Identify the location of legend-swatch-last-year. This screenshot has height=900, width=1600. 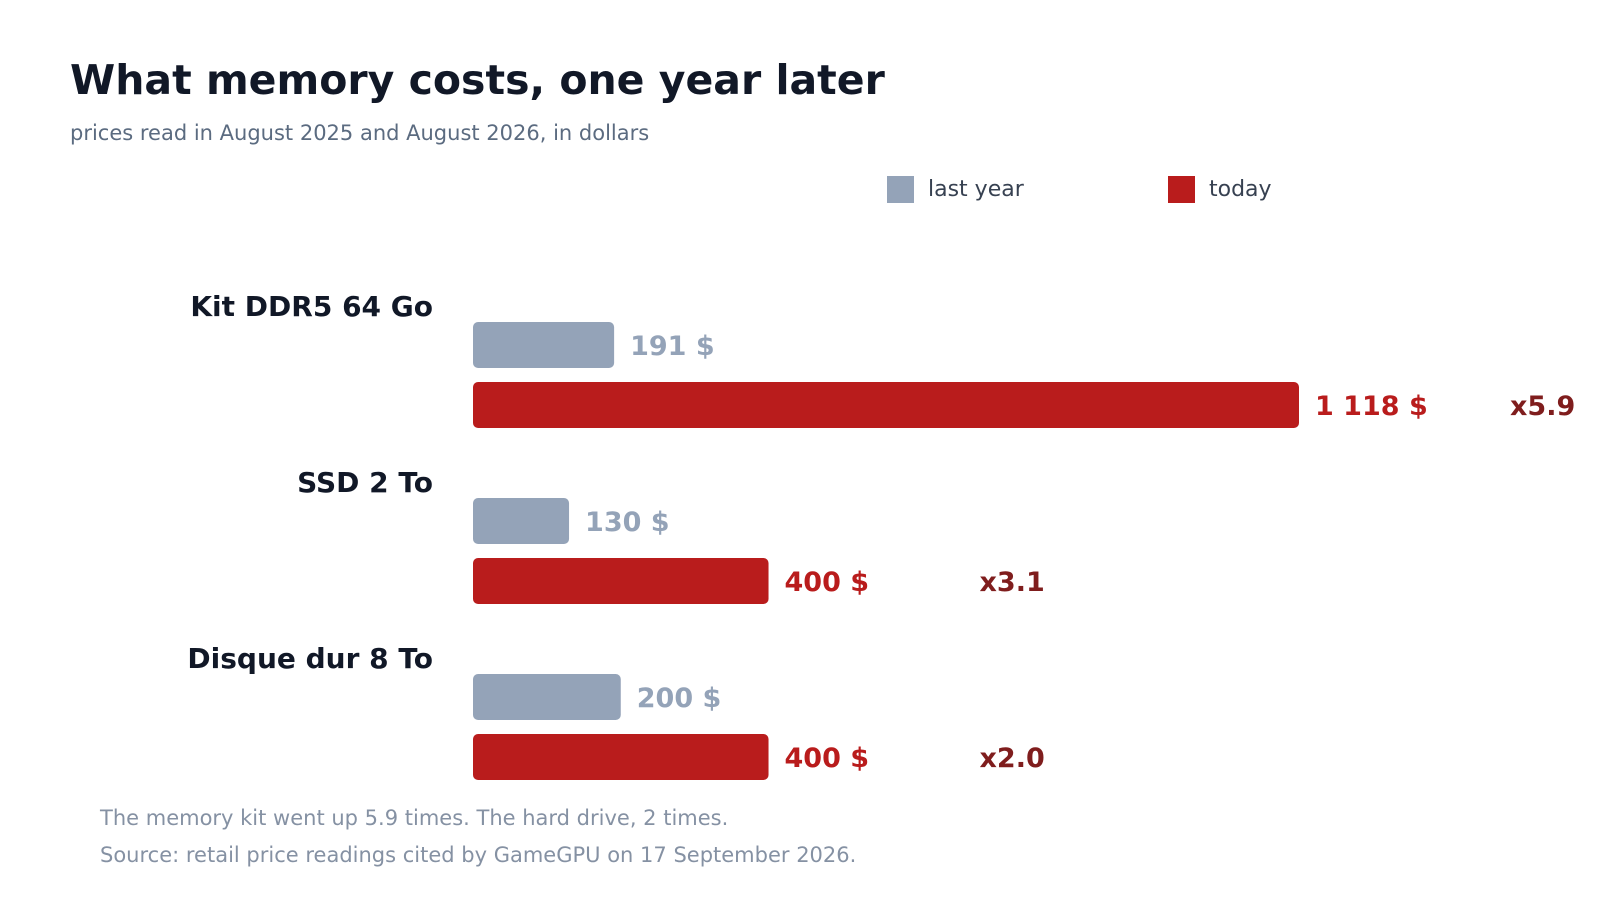
(900, 189).